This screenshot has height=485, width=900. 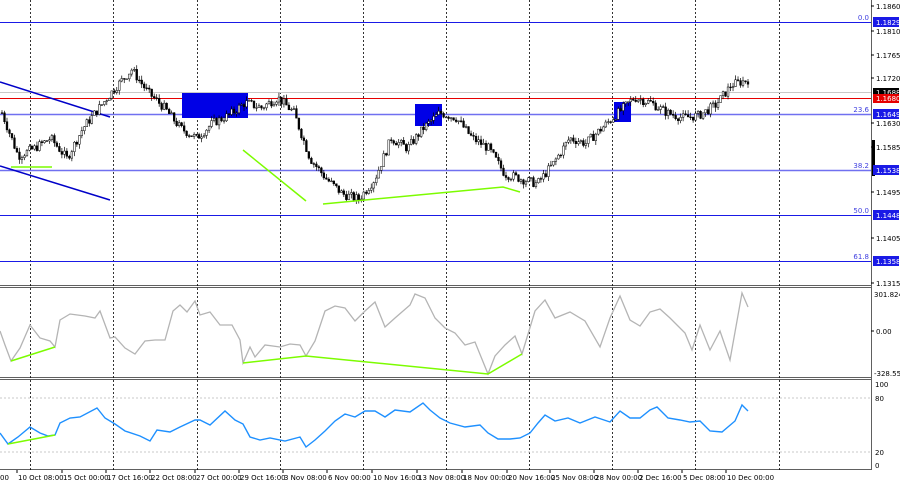 I want to click on descending-channel, so click(x=55, y=141).